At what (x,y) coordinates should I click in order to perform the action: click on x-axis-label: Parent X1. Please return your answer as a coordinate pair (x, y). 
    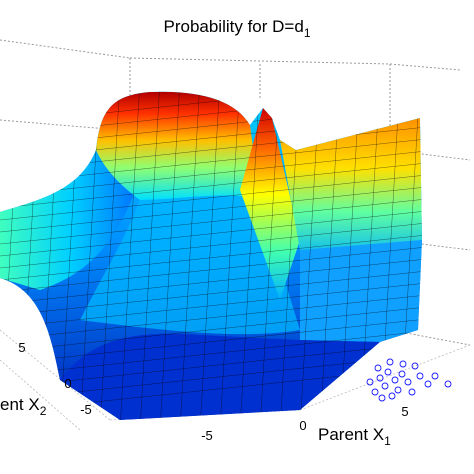
    Looking at the image, I should click on (354, 436).